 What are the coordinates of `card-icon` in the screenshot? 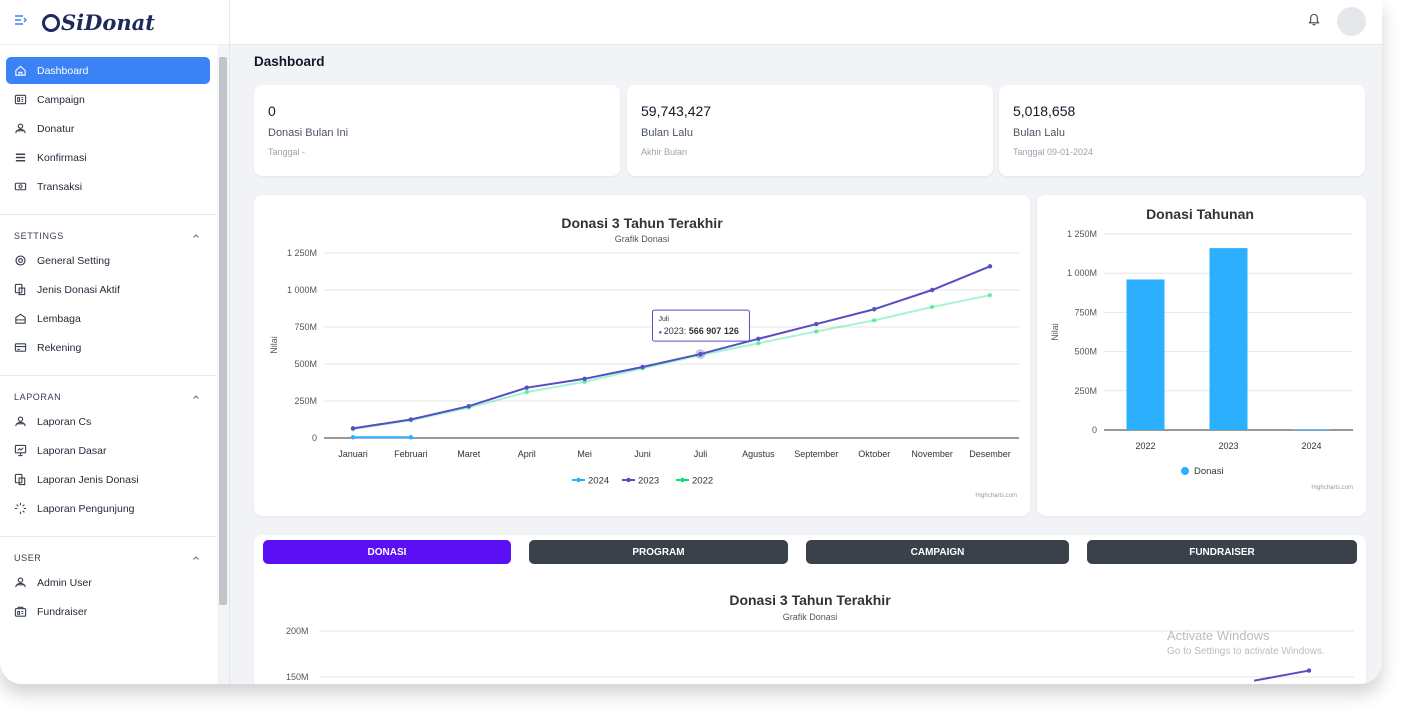 It's located at (20, 347).